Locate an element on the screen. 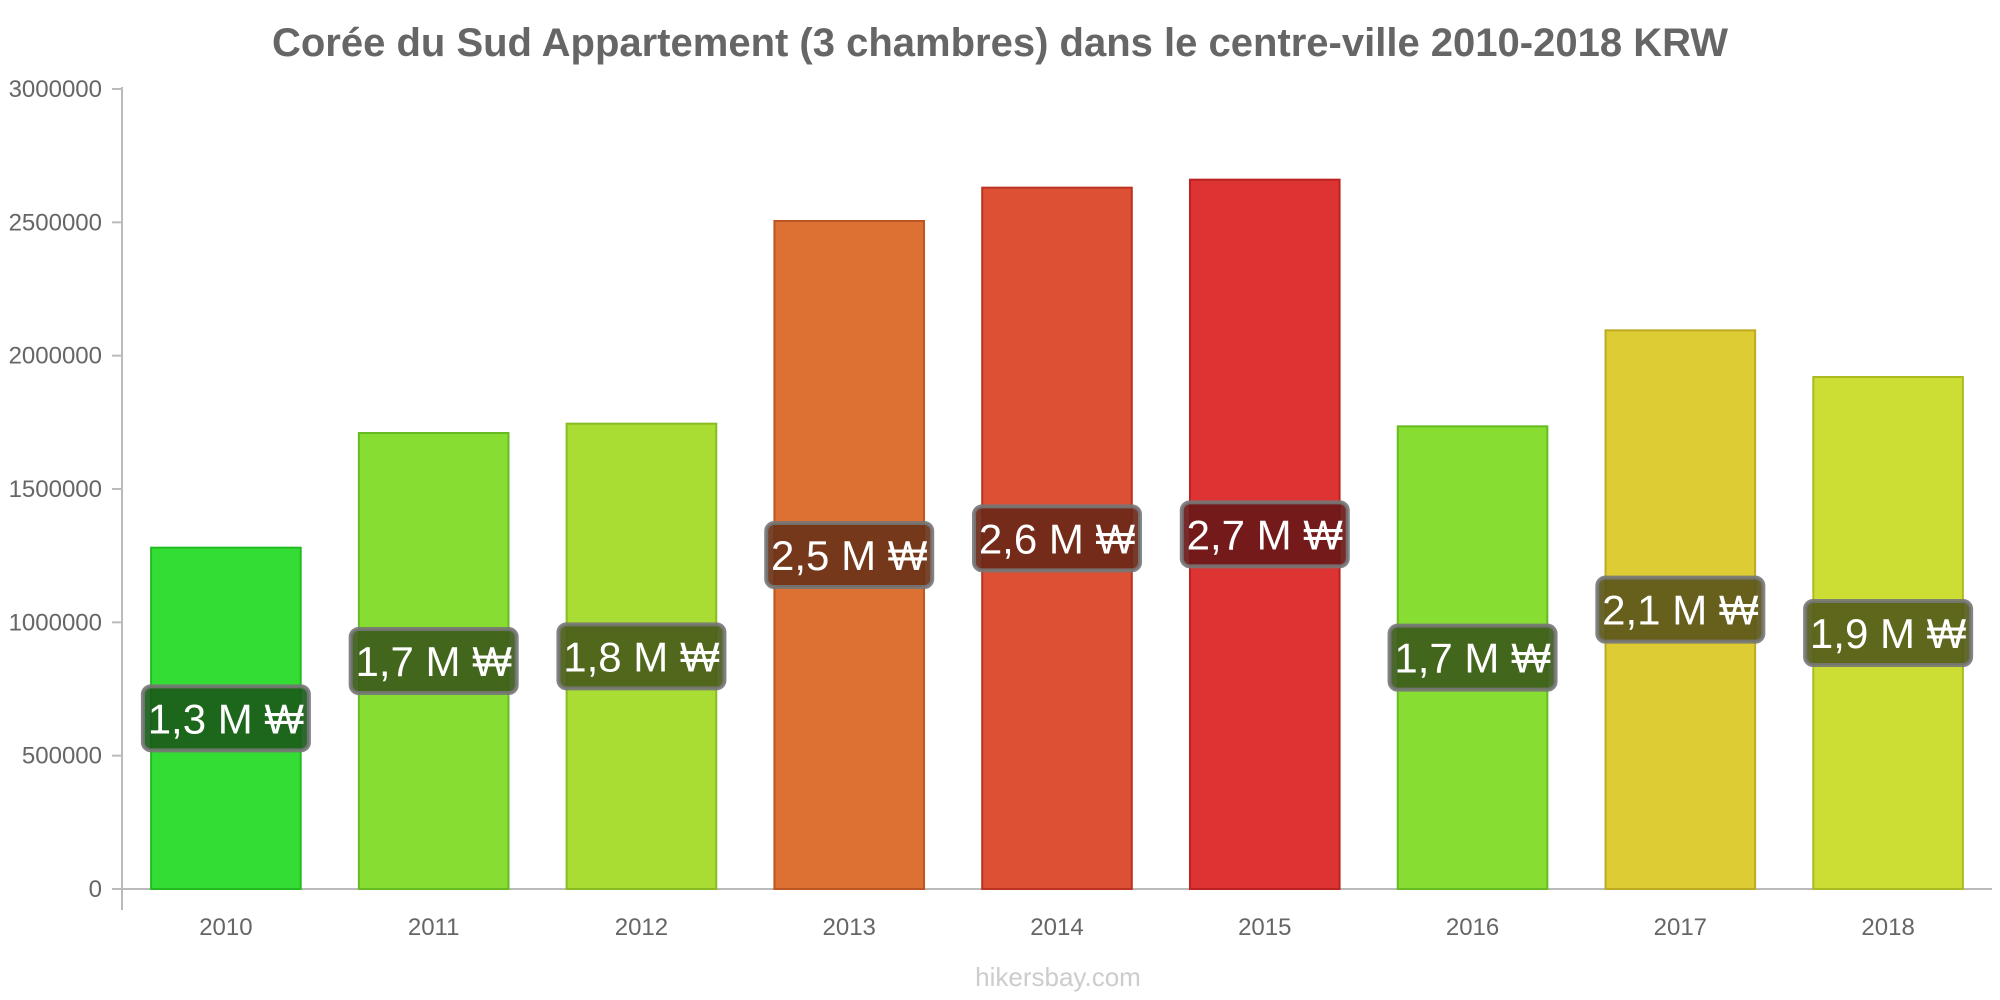  data-label: 1,3 M ₩ is located at coordinates (226, 718).